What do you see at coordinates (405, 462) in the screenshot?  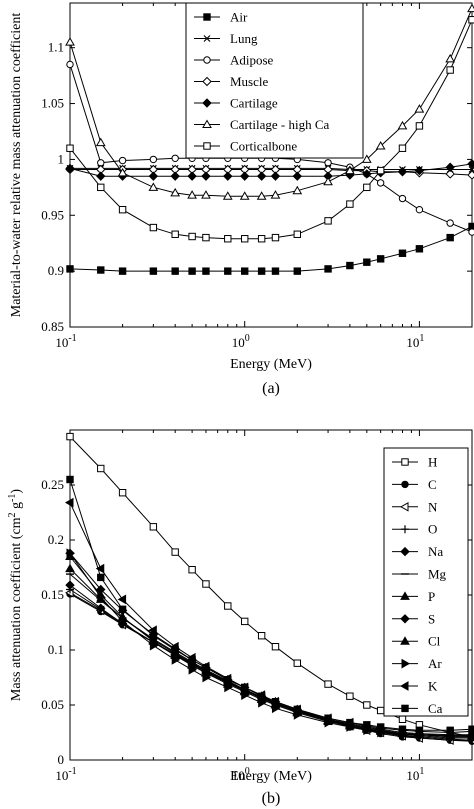 I see `legend-marker-h` at bounding box center [405, 462].